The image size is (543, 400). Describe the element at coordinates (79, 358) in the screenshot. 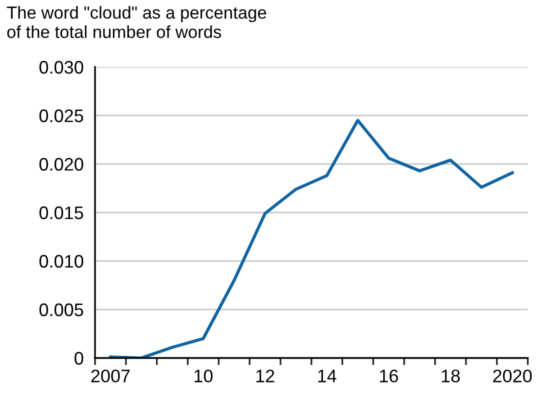

I see `y-tick-label: 0` at that location.